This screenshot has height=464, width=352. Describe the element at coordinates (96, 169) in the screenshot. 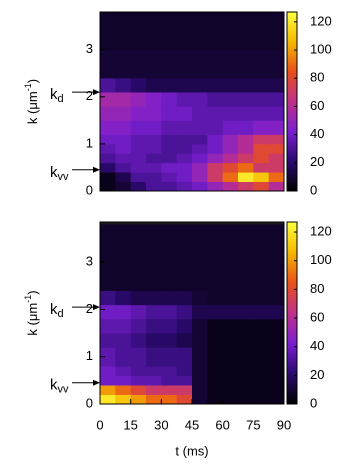

I see `arrow-head` at that location.